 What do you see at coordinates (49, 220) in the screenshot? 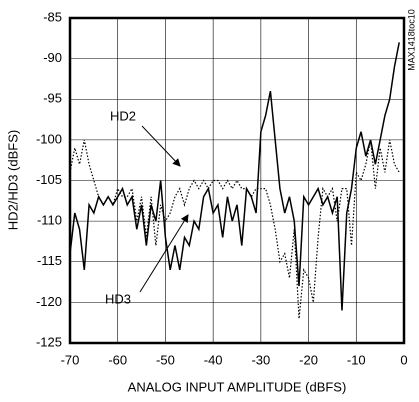
I see `y-tick-label: -110` at bounding box center [49, 220].